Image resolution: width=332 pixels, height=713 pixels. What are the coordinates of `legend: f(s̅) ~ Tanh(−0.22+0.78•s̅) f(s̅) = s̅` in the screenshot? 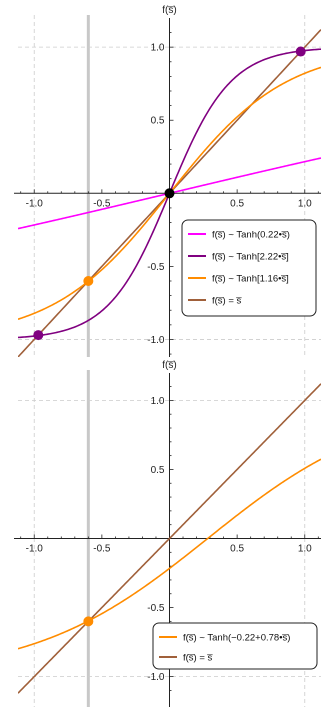 It's located at (235, 646).